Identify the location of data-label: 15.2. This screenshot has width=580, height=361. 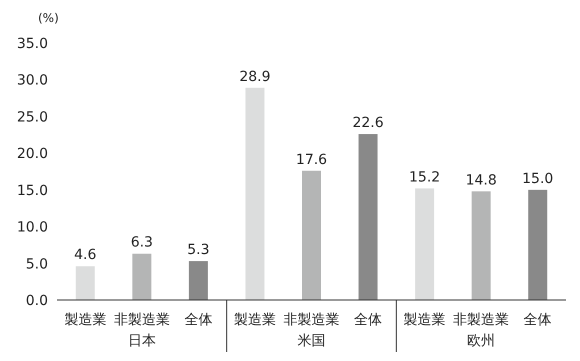
(424, 177).